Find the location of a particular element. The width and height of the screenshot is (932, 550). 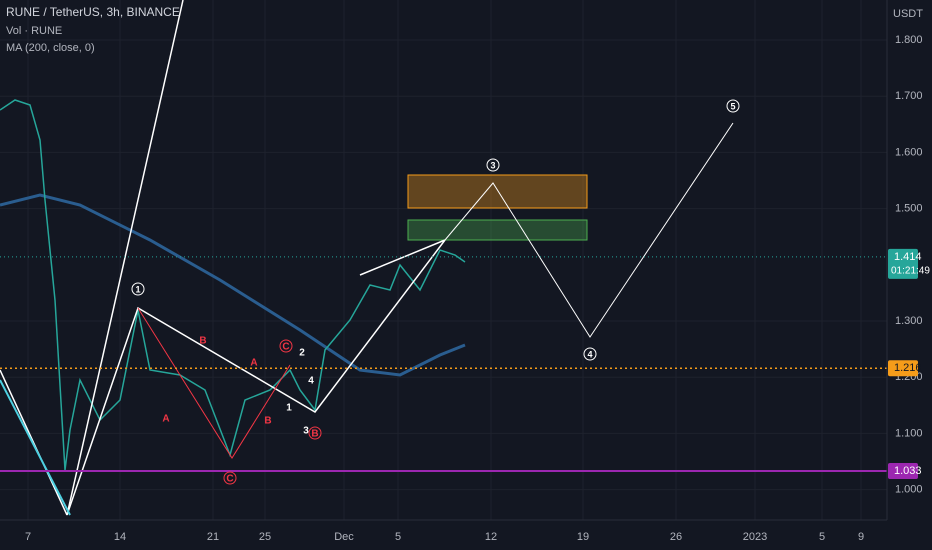

target-zone is located at coordinates (497, 191).